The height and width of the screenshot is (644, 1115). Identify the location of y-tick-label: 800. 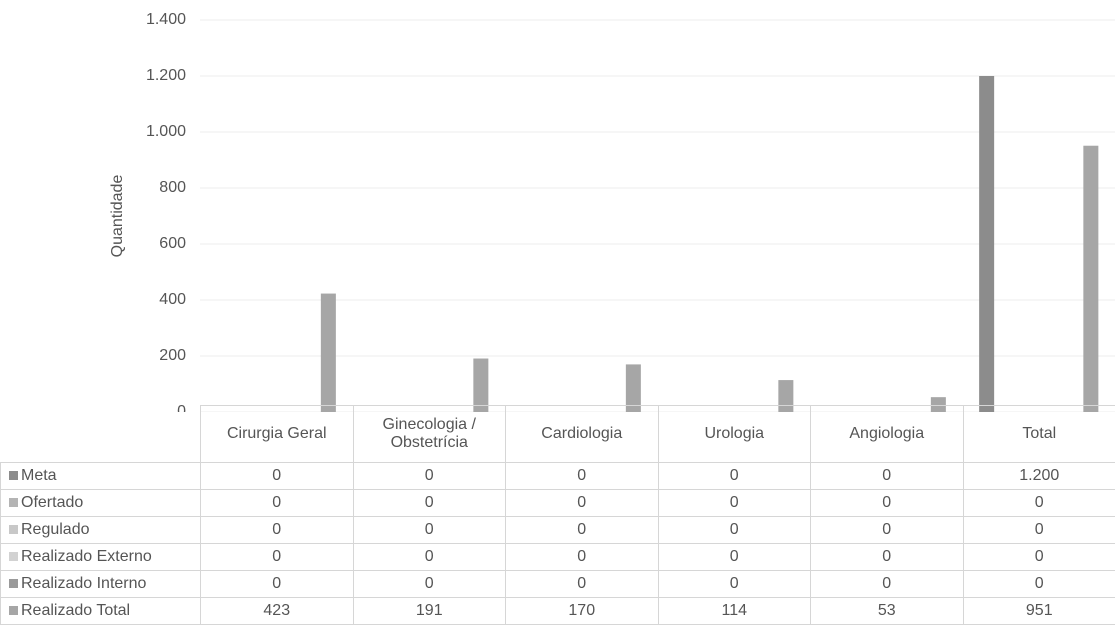
(172, 187).